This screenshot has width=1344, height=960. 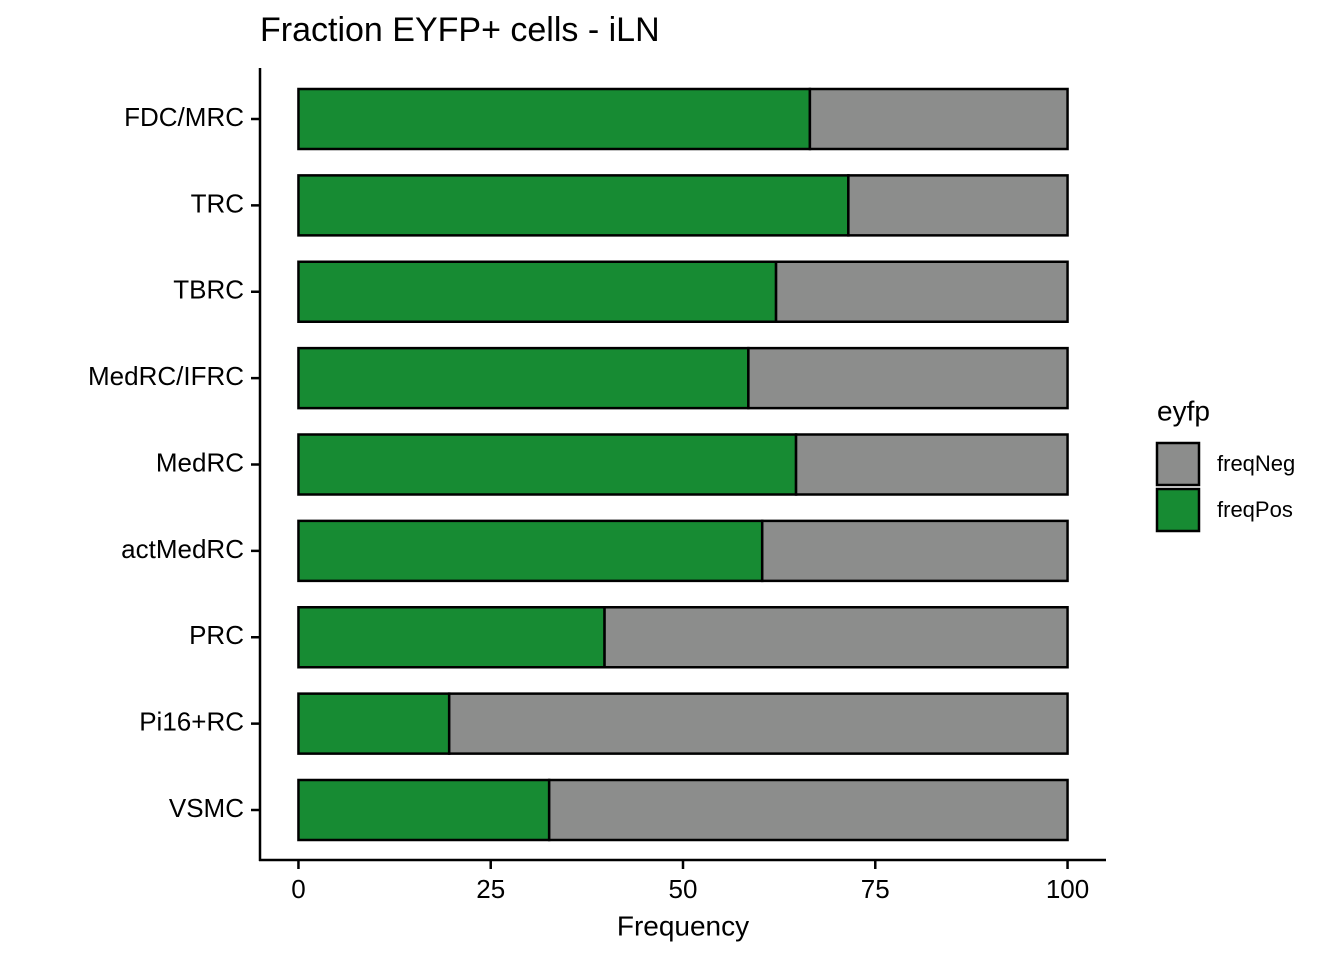 What do you see at coordinates (683, 889) in the screenshot?
I see `x-tick-label: 50` at bounding box center [683, 889].